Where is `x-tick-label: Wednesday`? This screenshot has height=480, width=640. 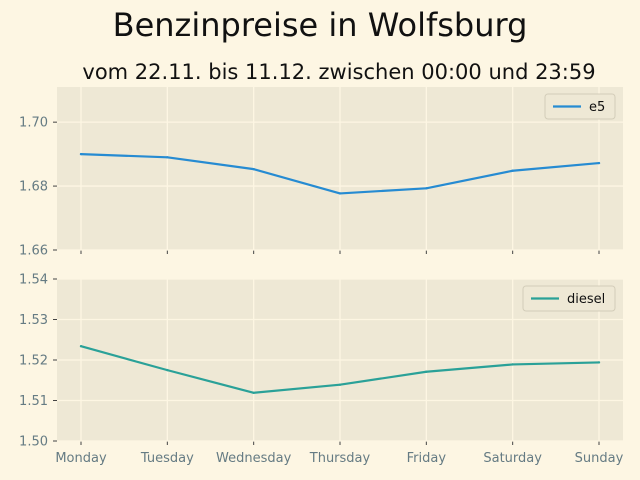 x-tick-label: Wednesday is located at coordinates (254, 458).